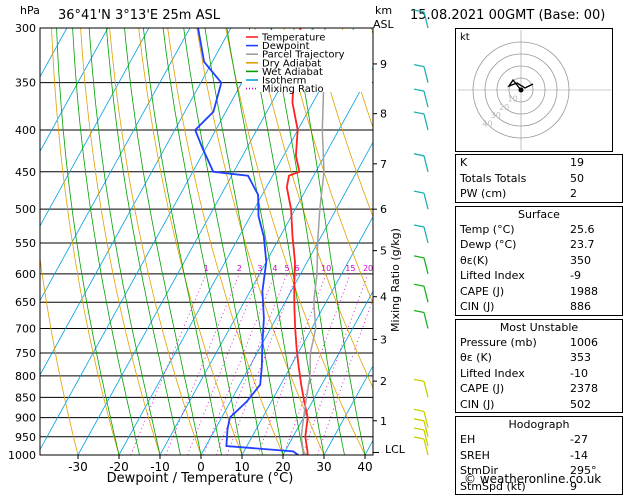 Image resolution: width=629 pixels, height=498 pixels. What do you see at coordinates (594, 307) in the screenshot?
I see `index-value: 886` at bounding box center [594, 307].